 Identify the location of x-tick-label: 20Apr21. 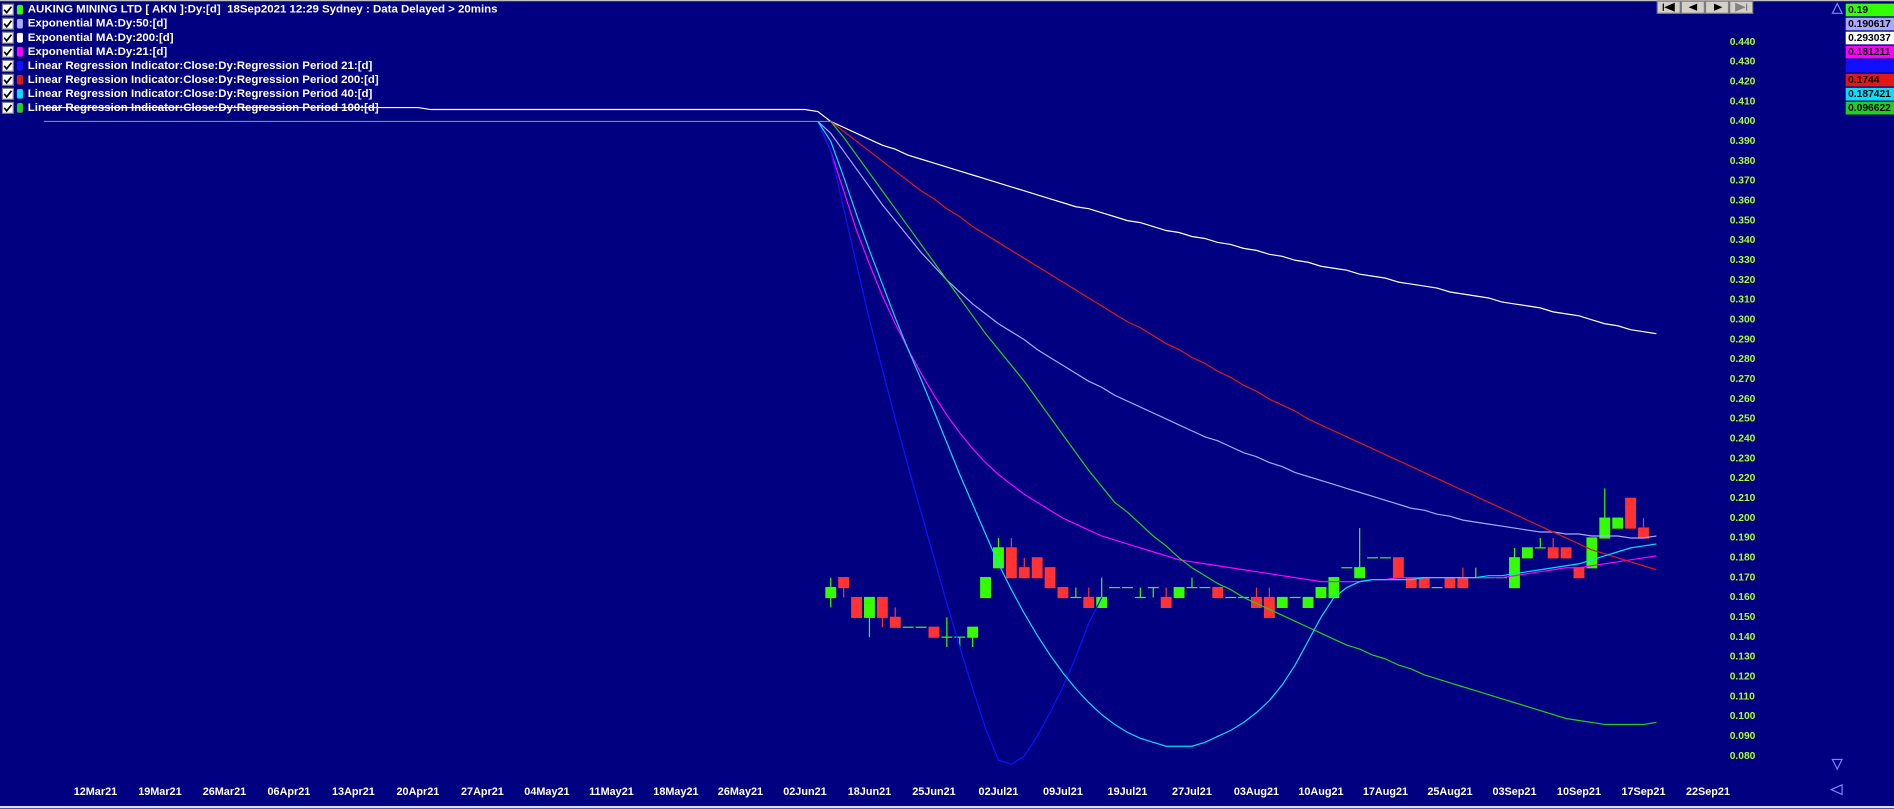
(418, 792).